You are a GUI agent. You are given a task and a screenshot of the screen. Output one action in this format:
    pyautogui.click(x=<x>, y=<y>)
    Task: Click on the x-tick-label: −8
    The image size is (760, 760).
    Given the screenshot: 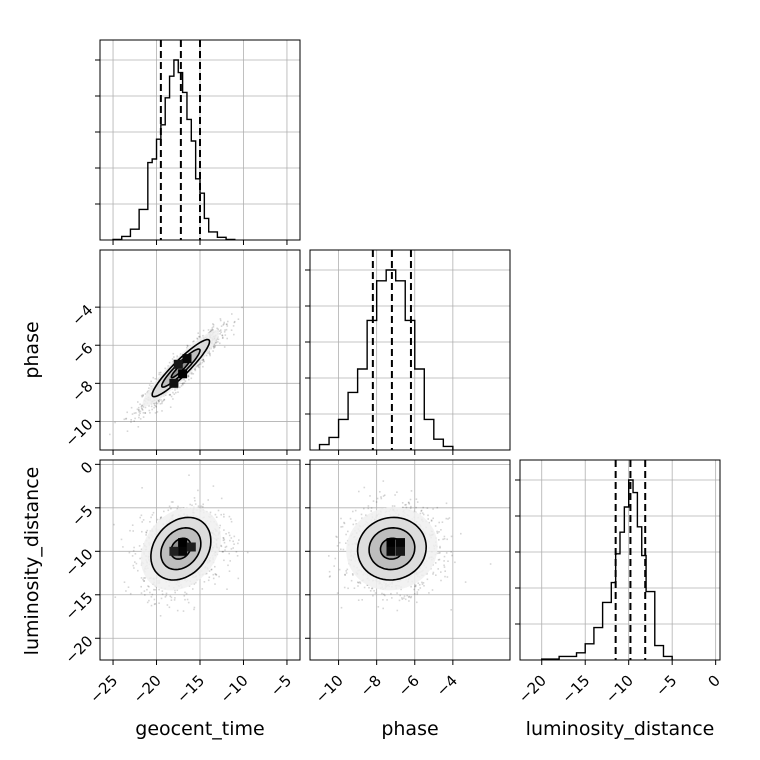 What is the action you would take?
    pyautogui.click(x=371, y=686)
    